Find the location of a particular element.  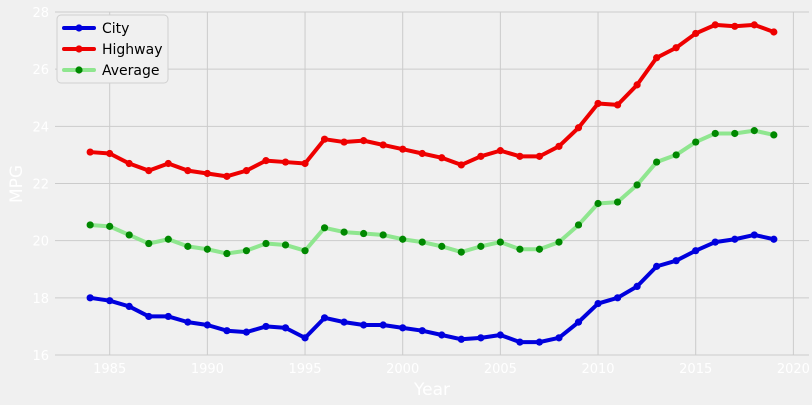

legend-label-average: Average is located at coordinates (131, 71).